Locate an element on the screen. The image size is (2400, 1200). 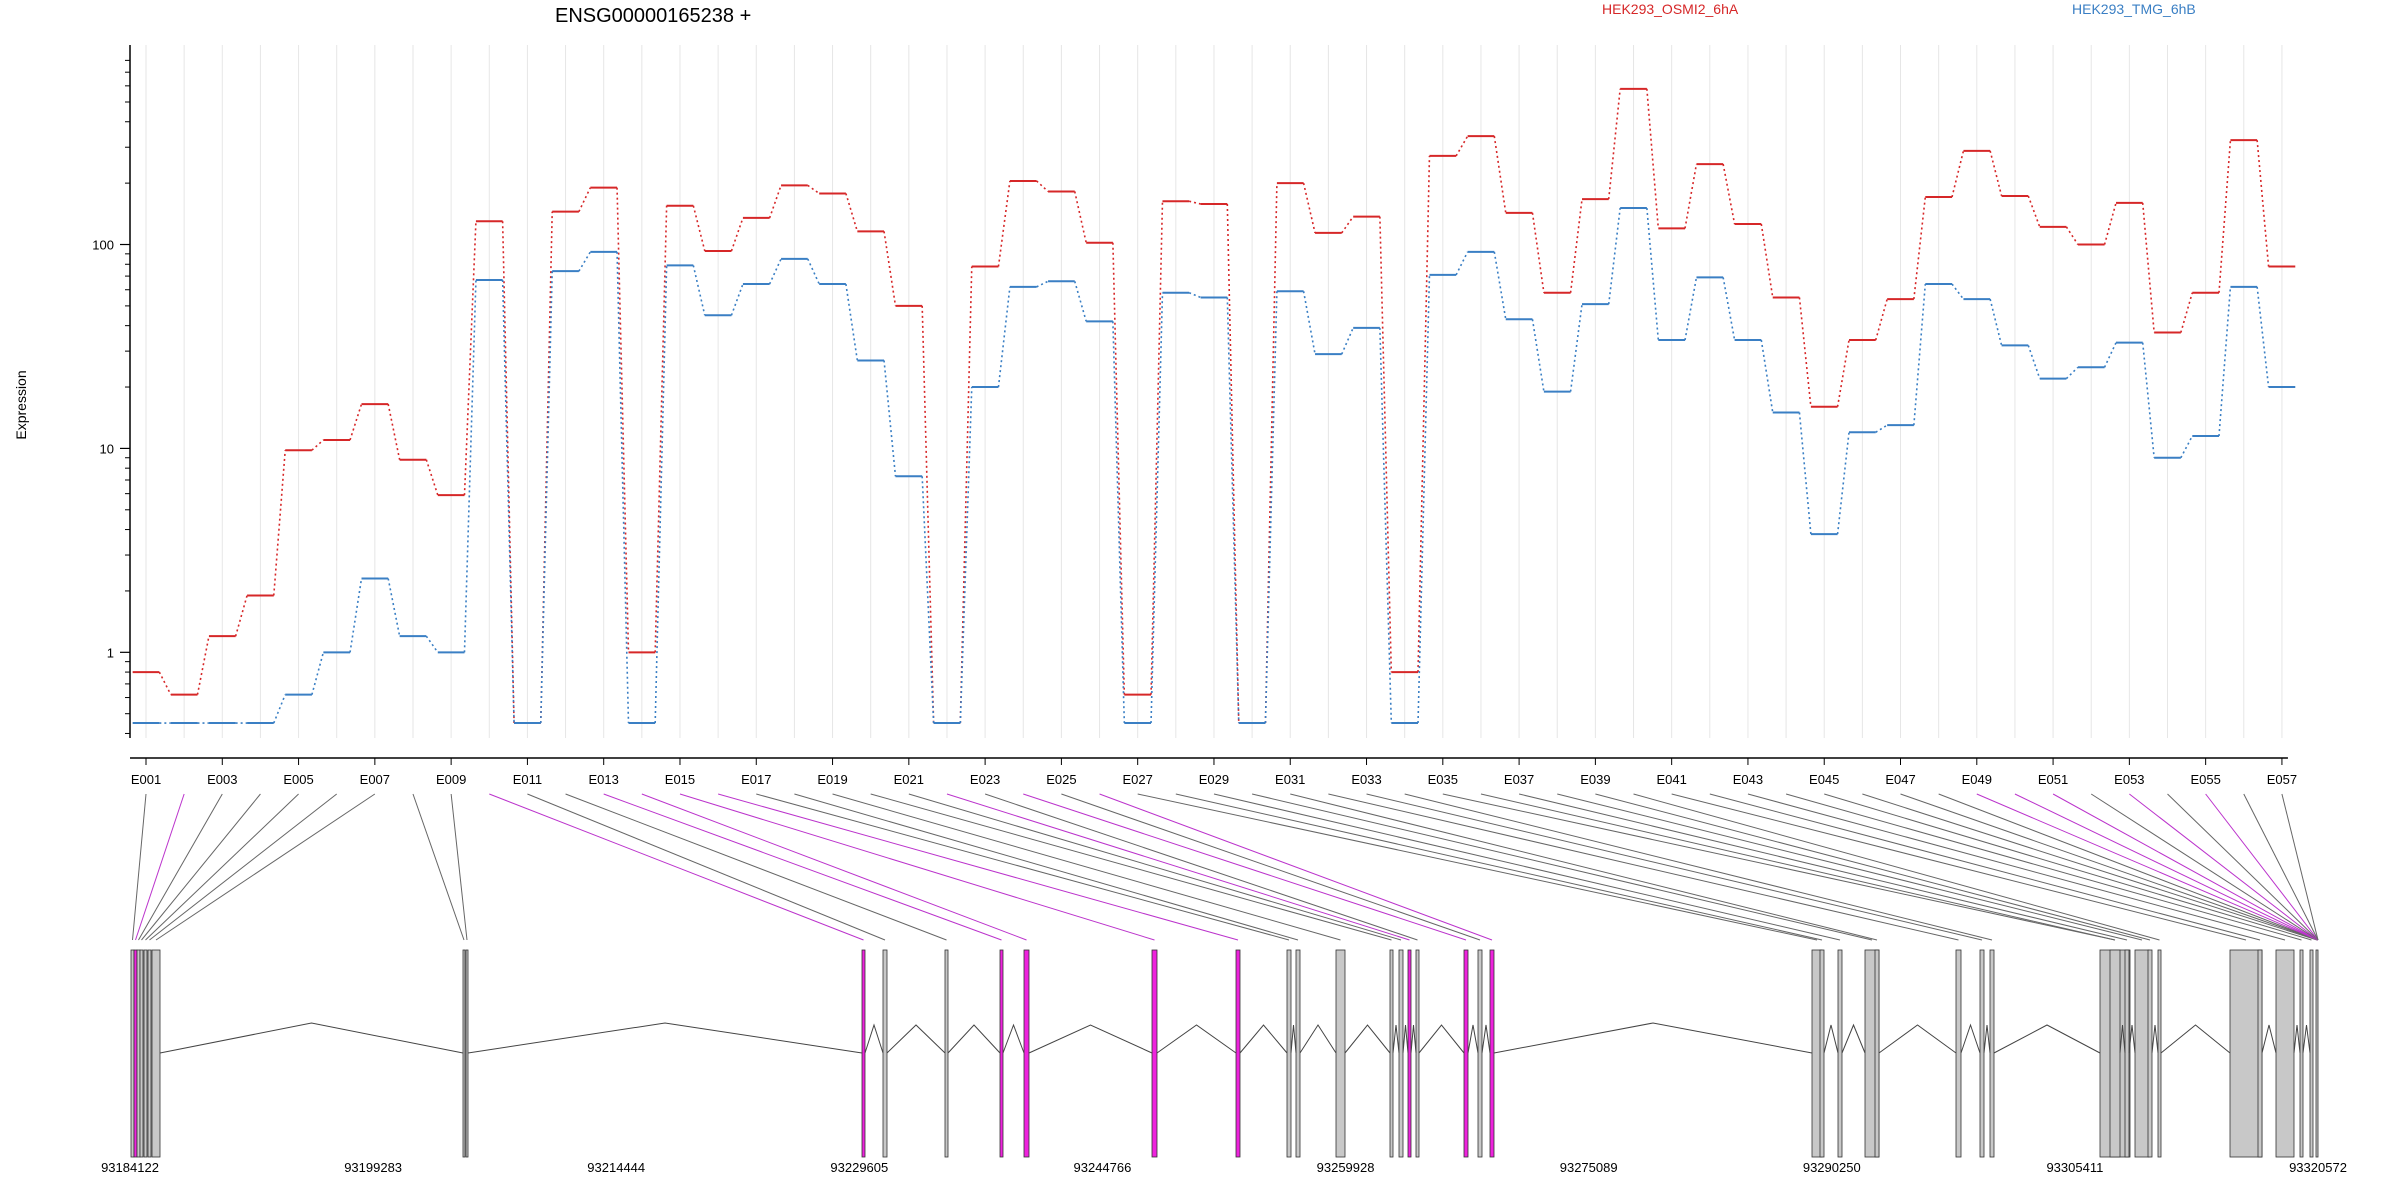
x-tick-label: E031 is located at coordinates (1290, 779).